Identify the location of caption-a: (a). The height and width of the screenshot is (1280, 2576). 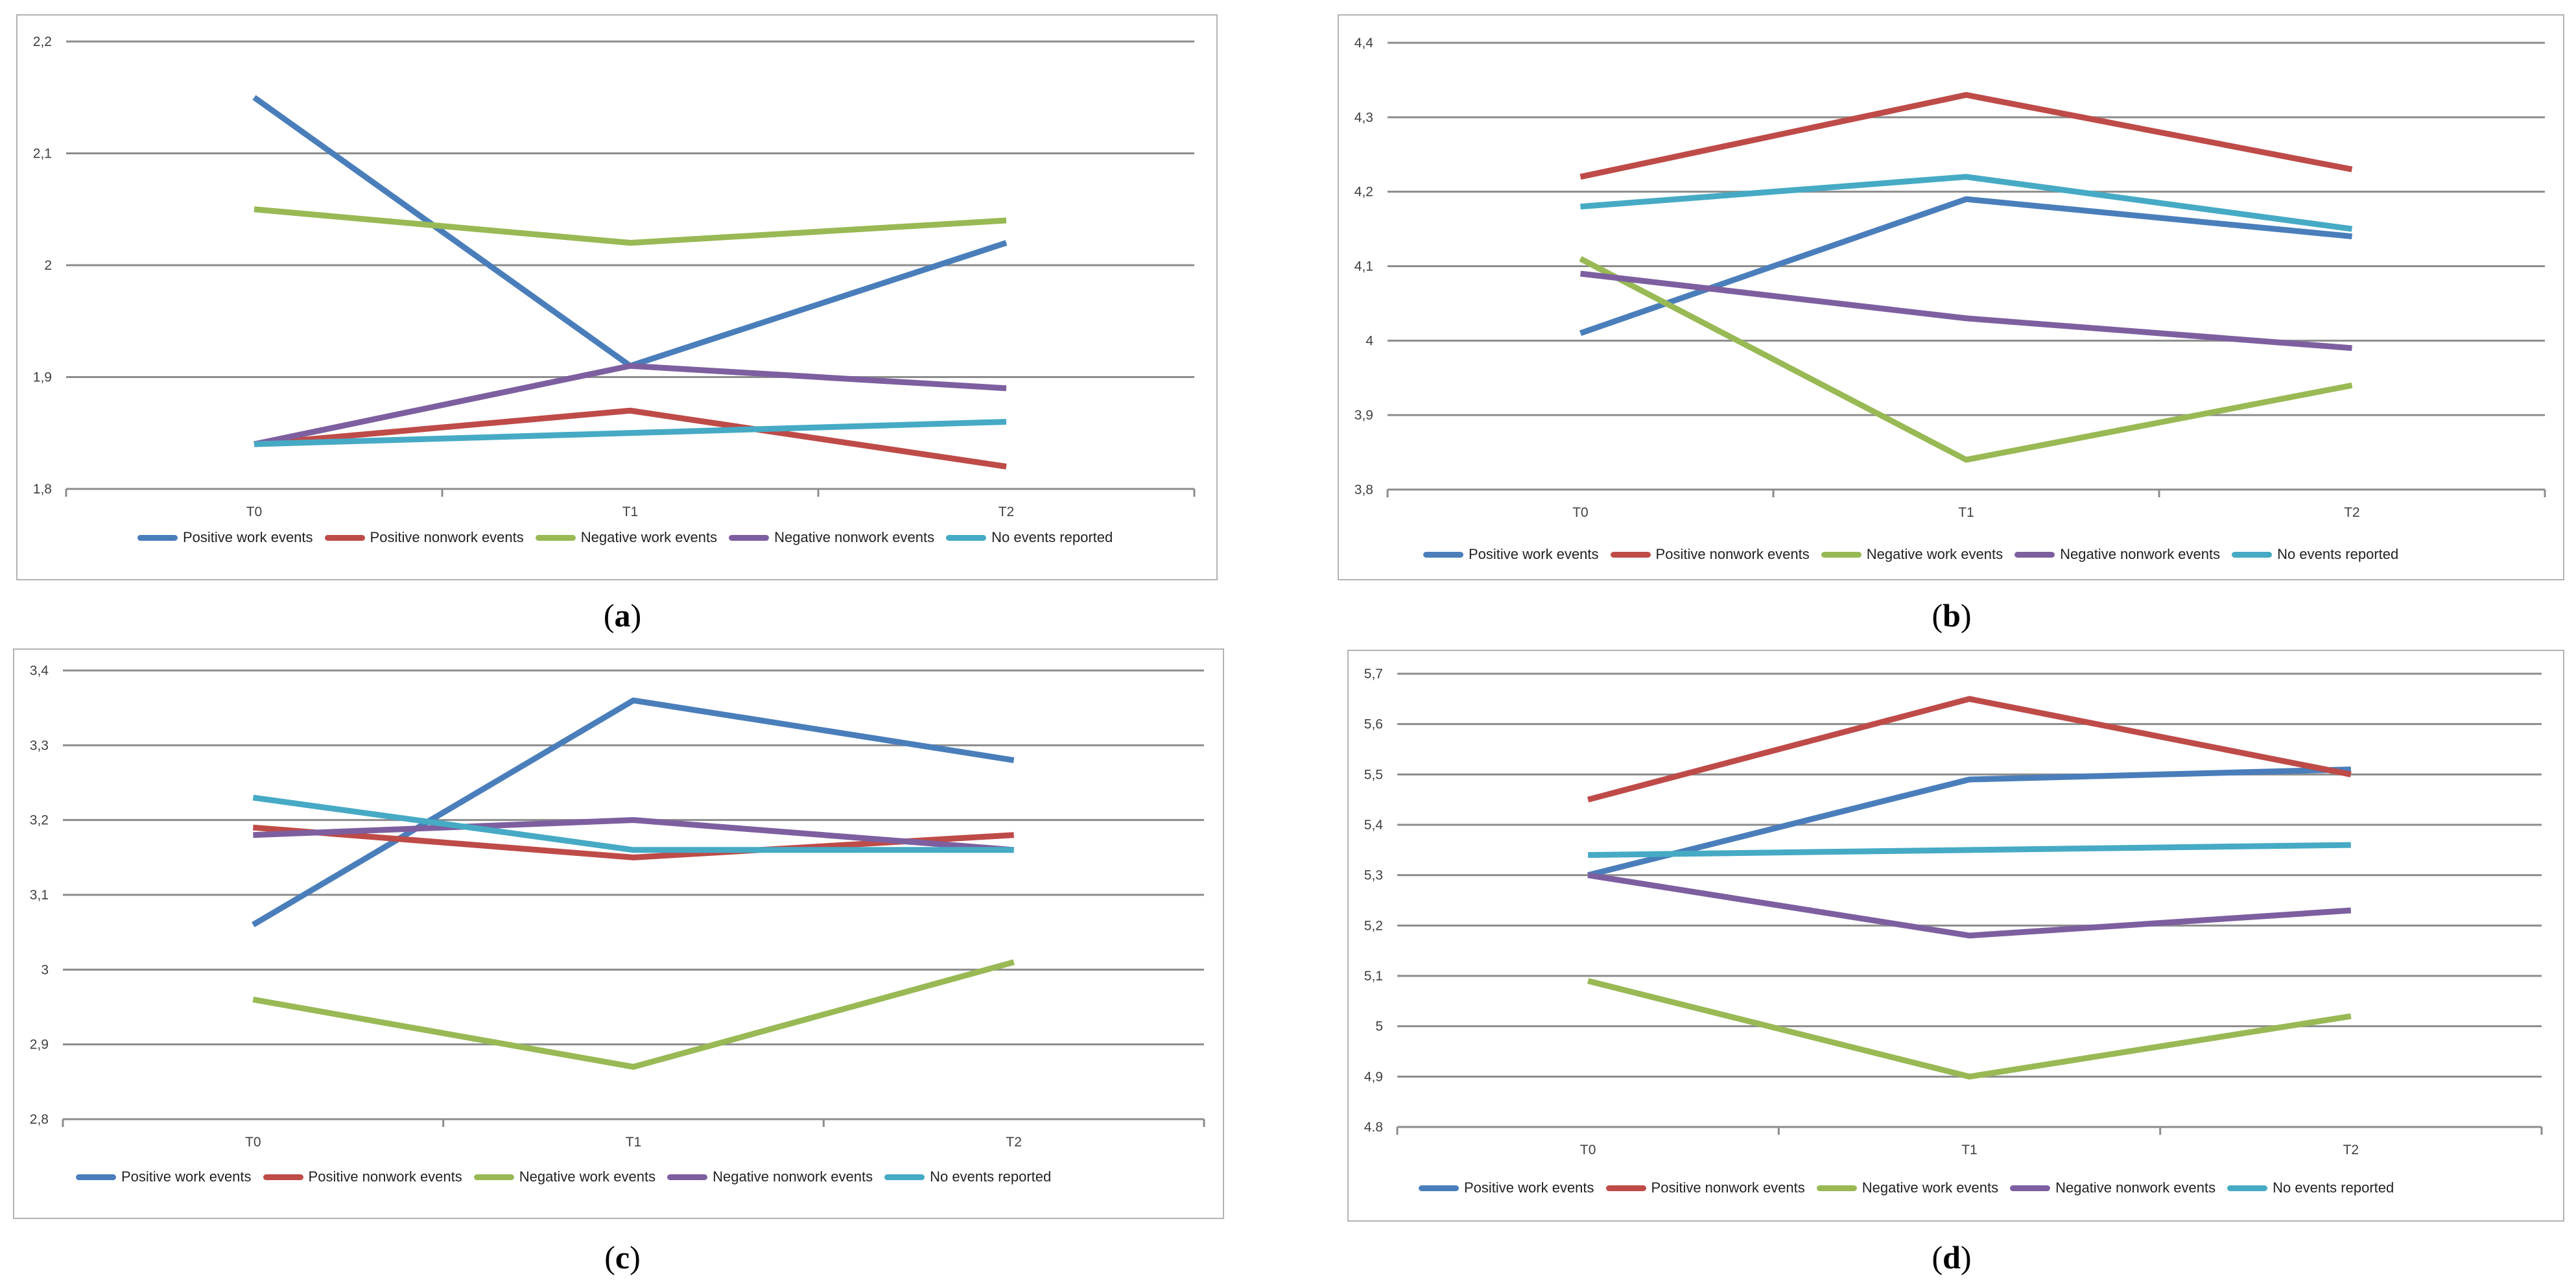
(622, 615).